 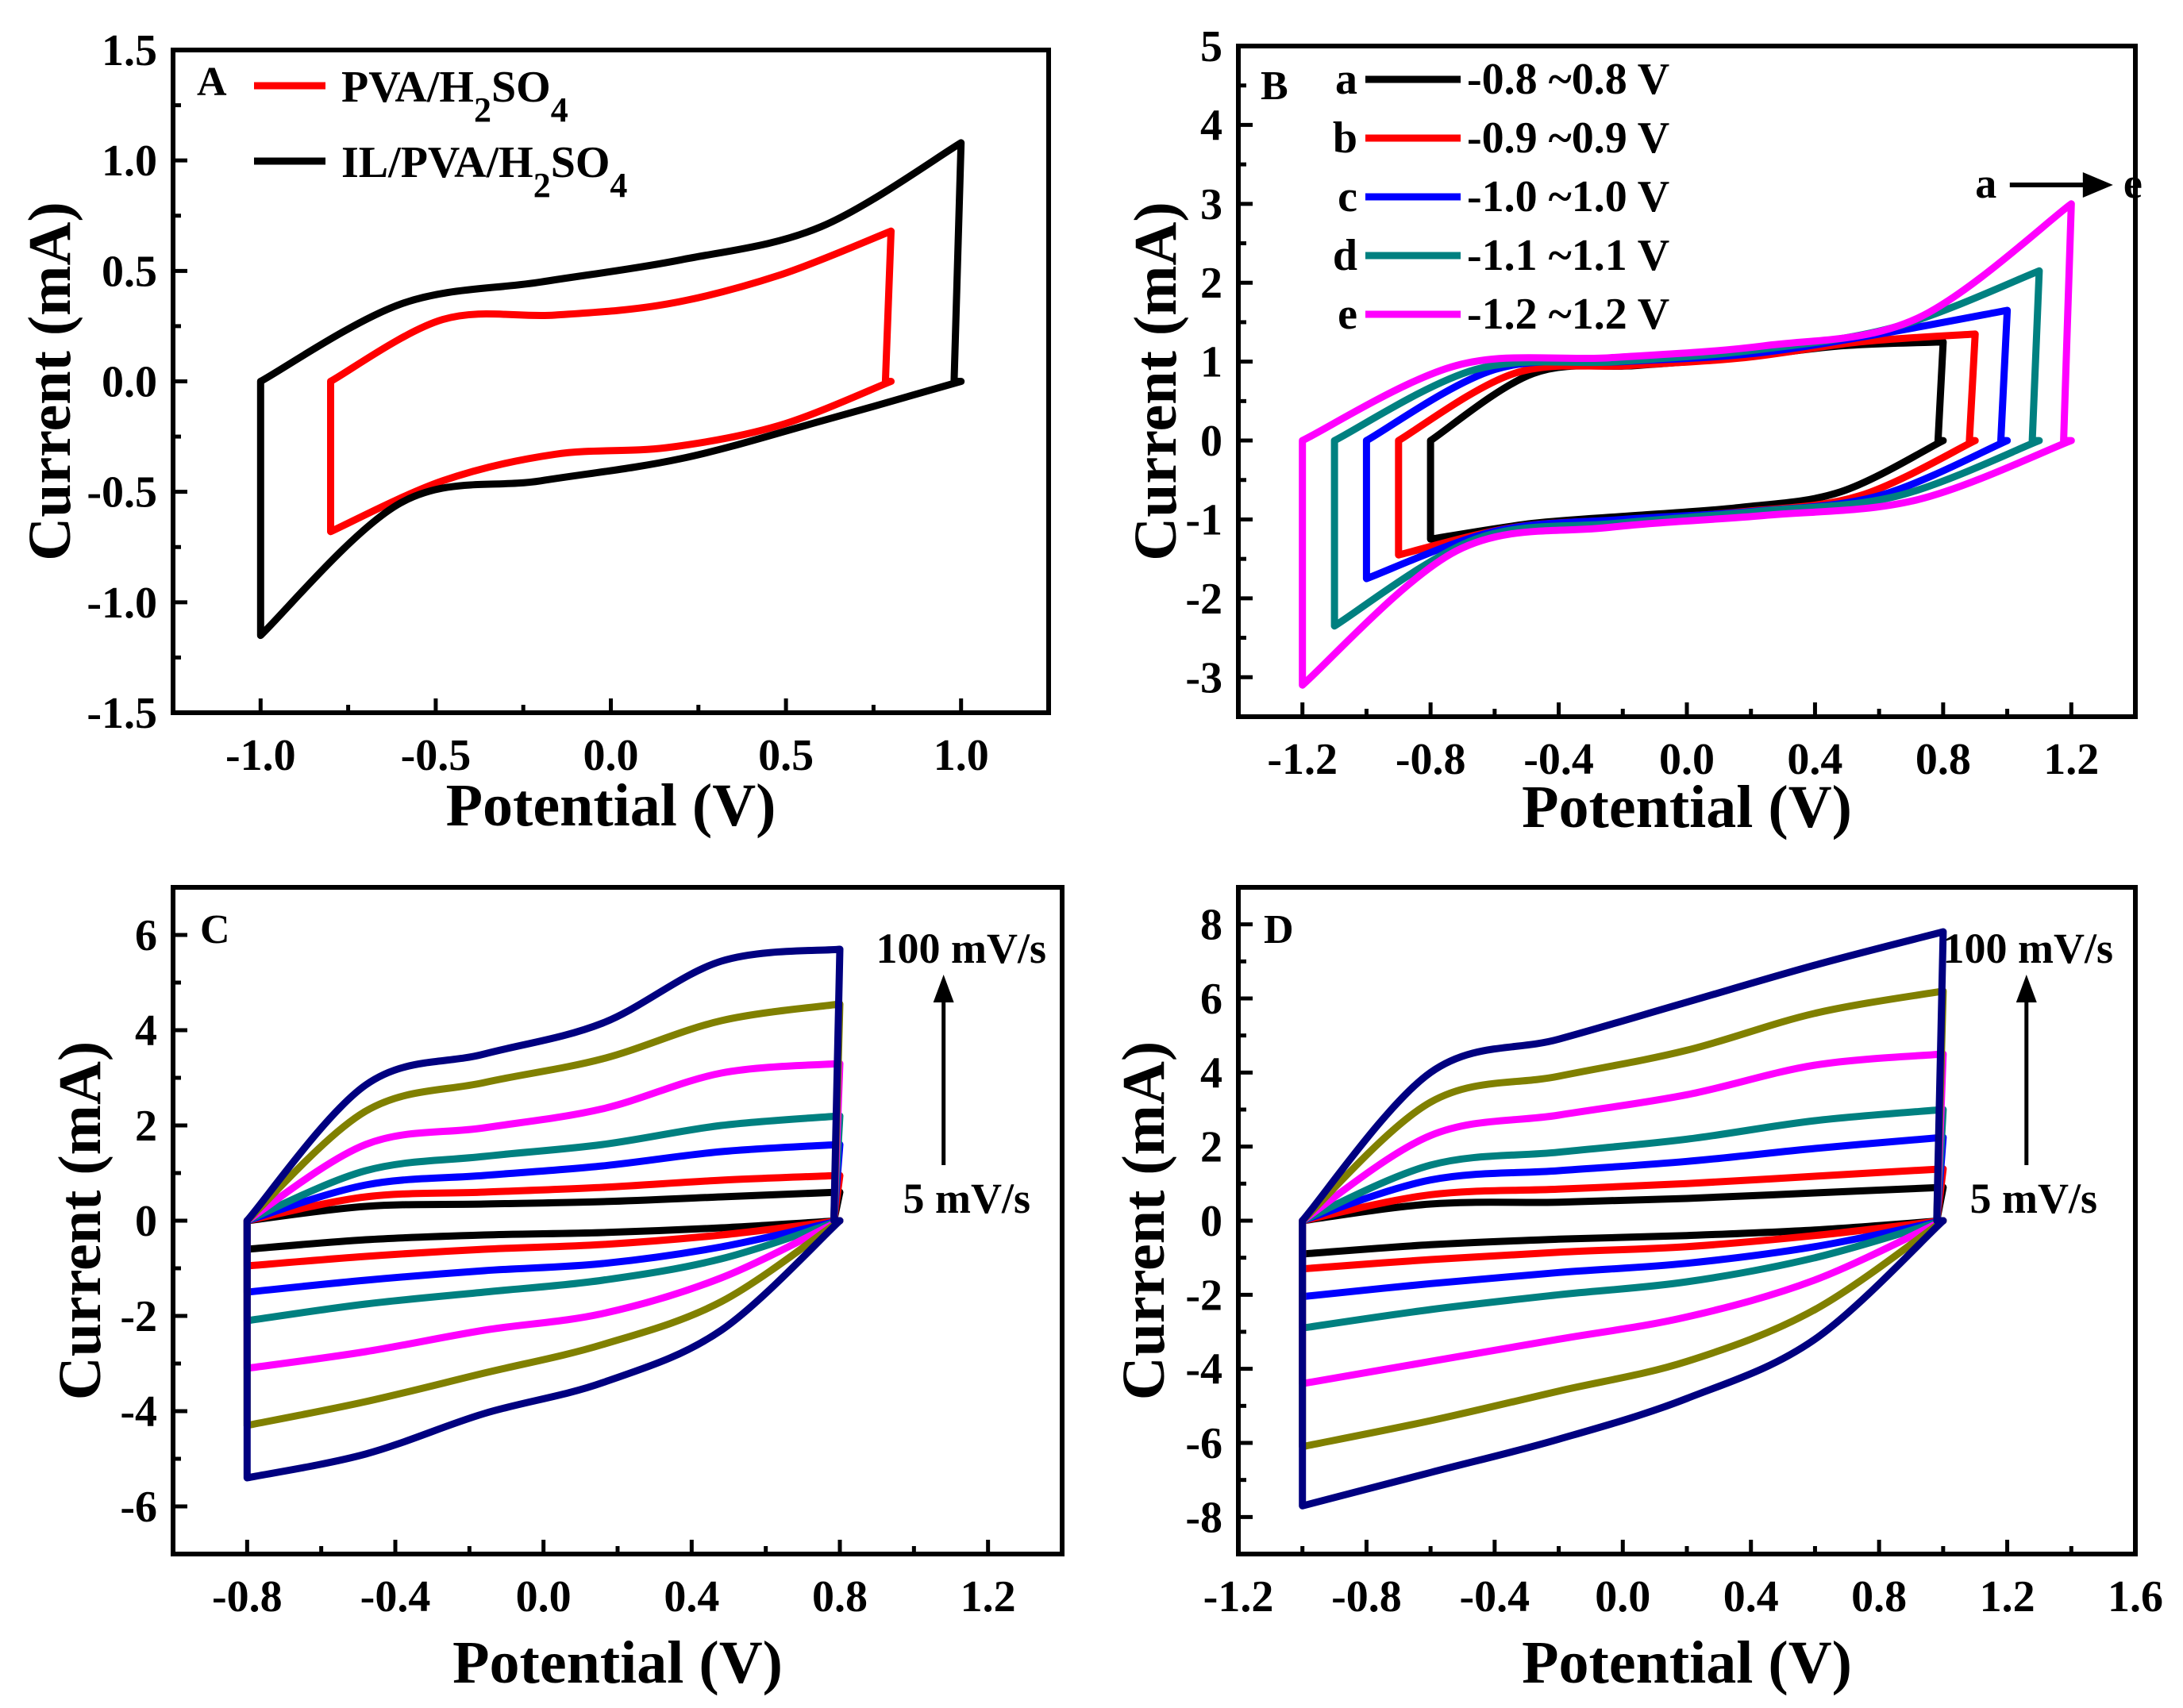 What do you see at coordinates (1211, 204) in the screenshot?
I see `y-tick-label: 3` at bounding box center [1211, 204].